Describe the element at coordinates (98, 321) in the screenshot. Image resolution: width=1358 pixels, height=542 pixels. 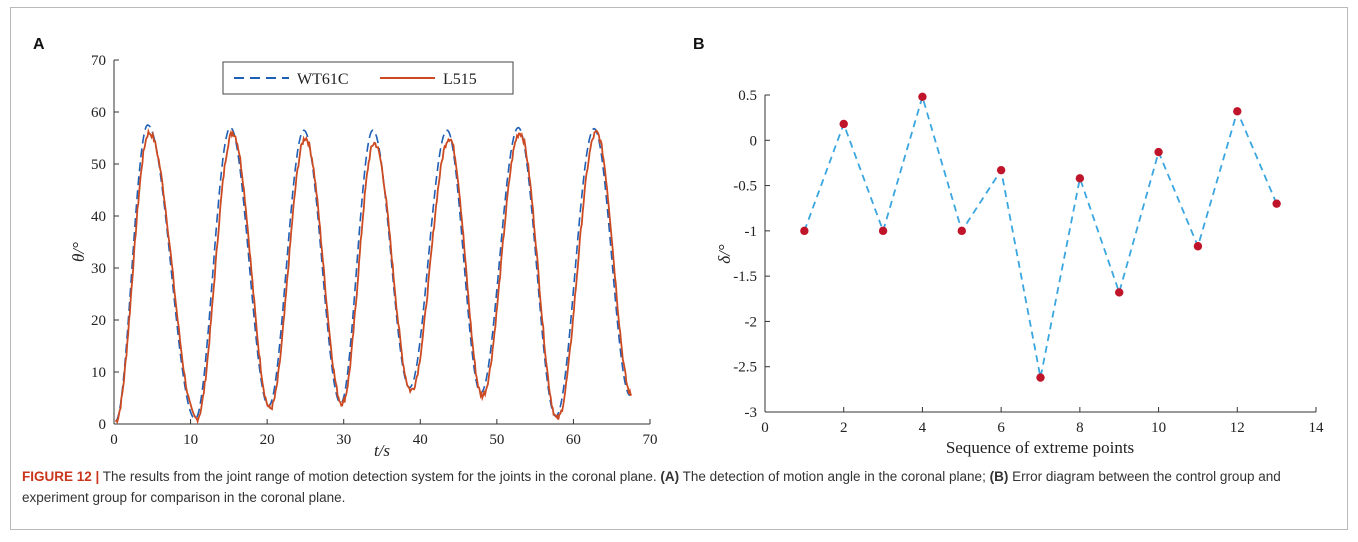
I see `panel-a-y-tick-label: 20` at that location.